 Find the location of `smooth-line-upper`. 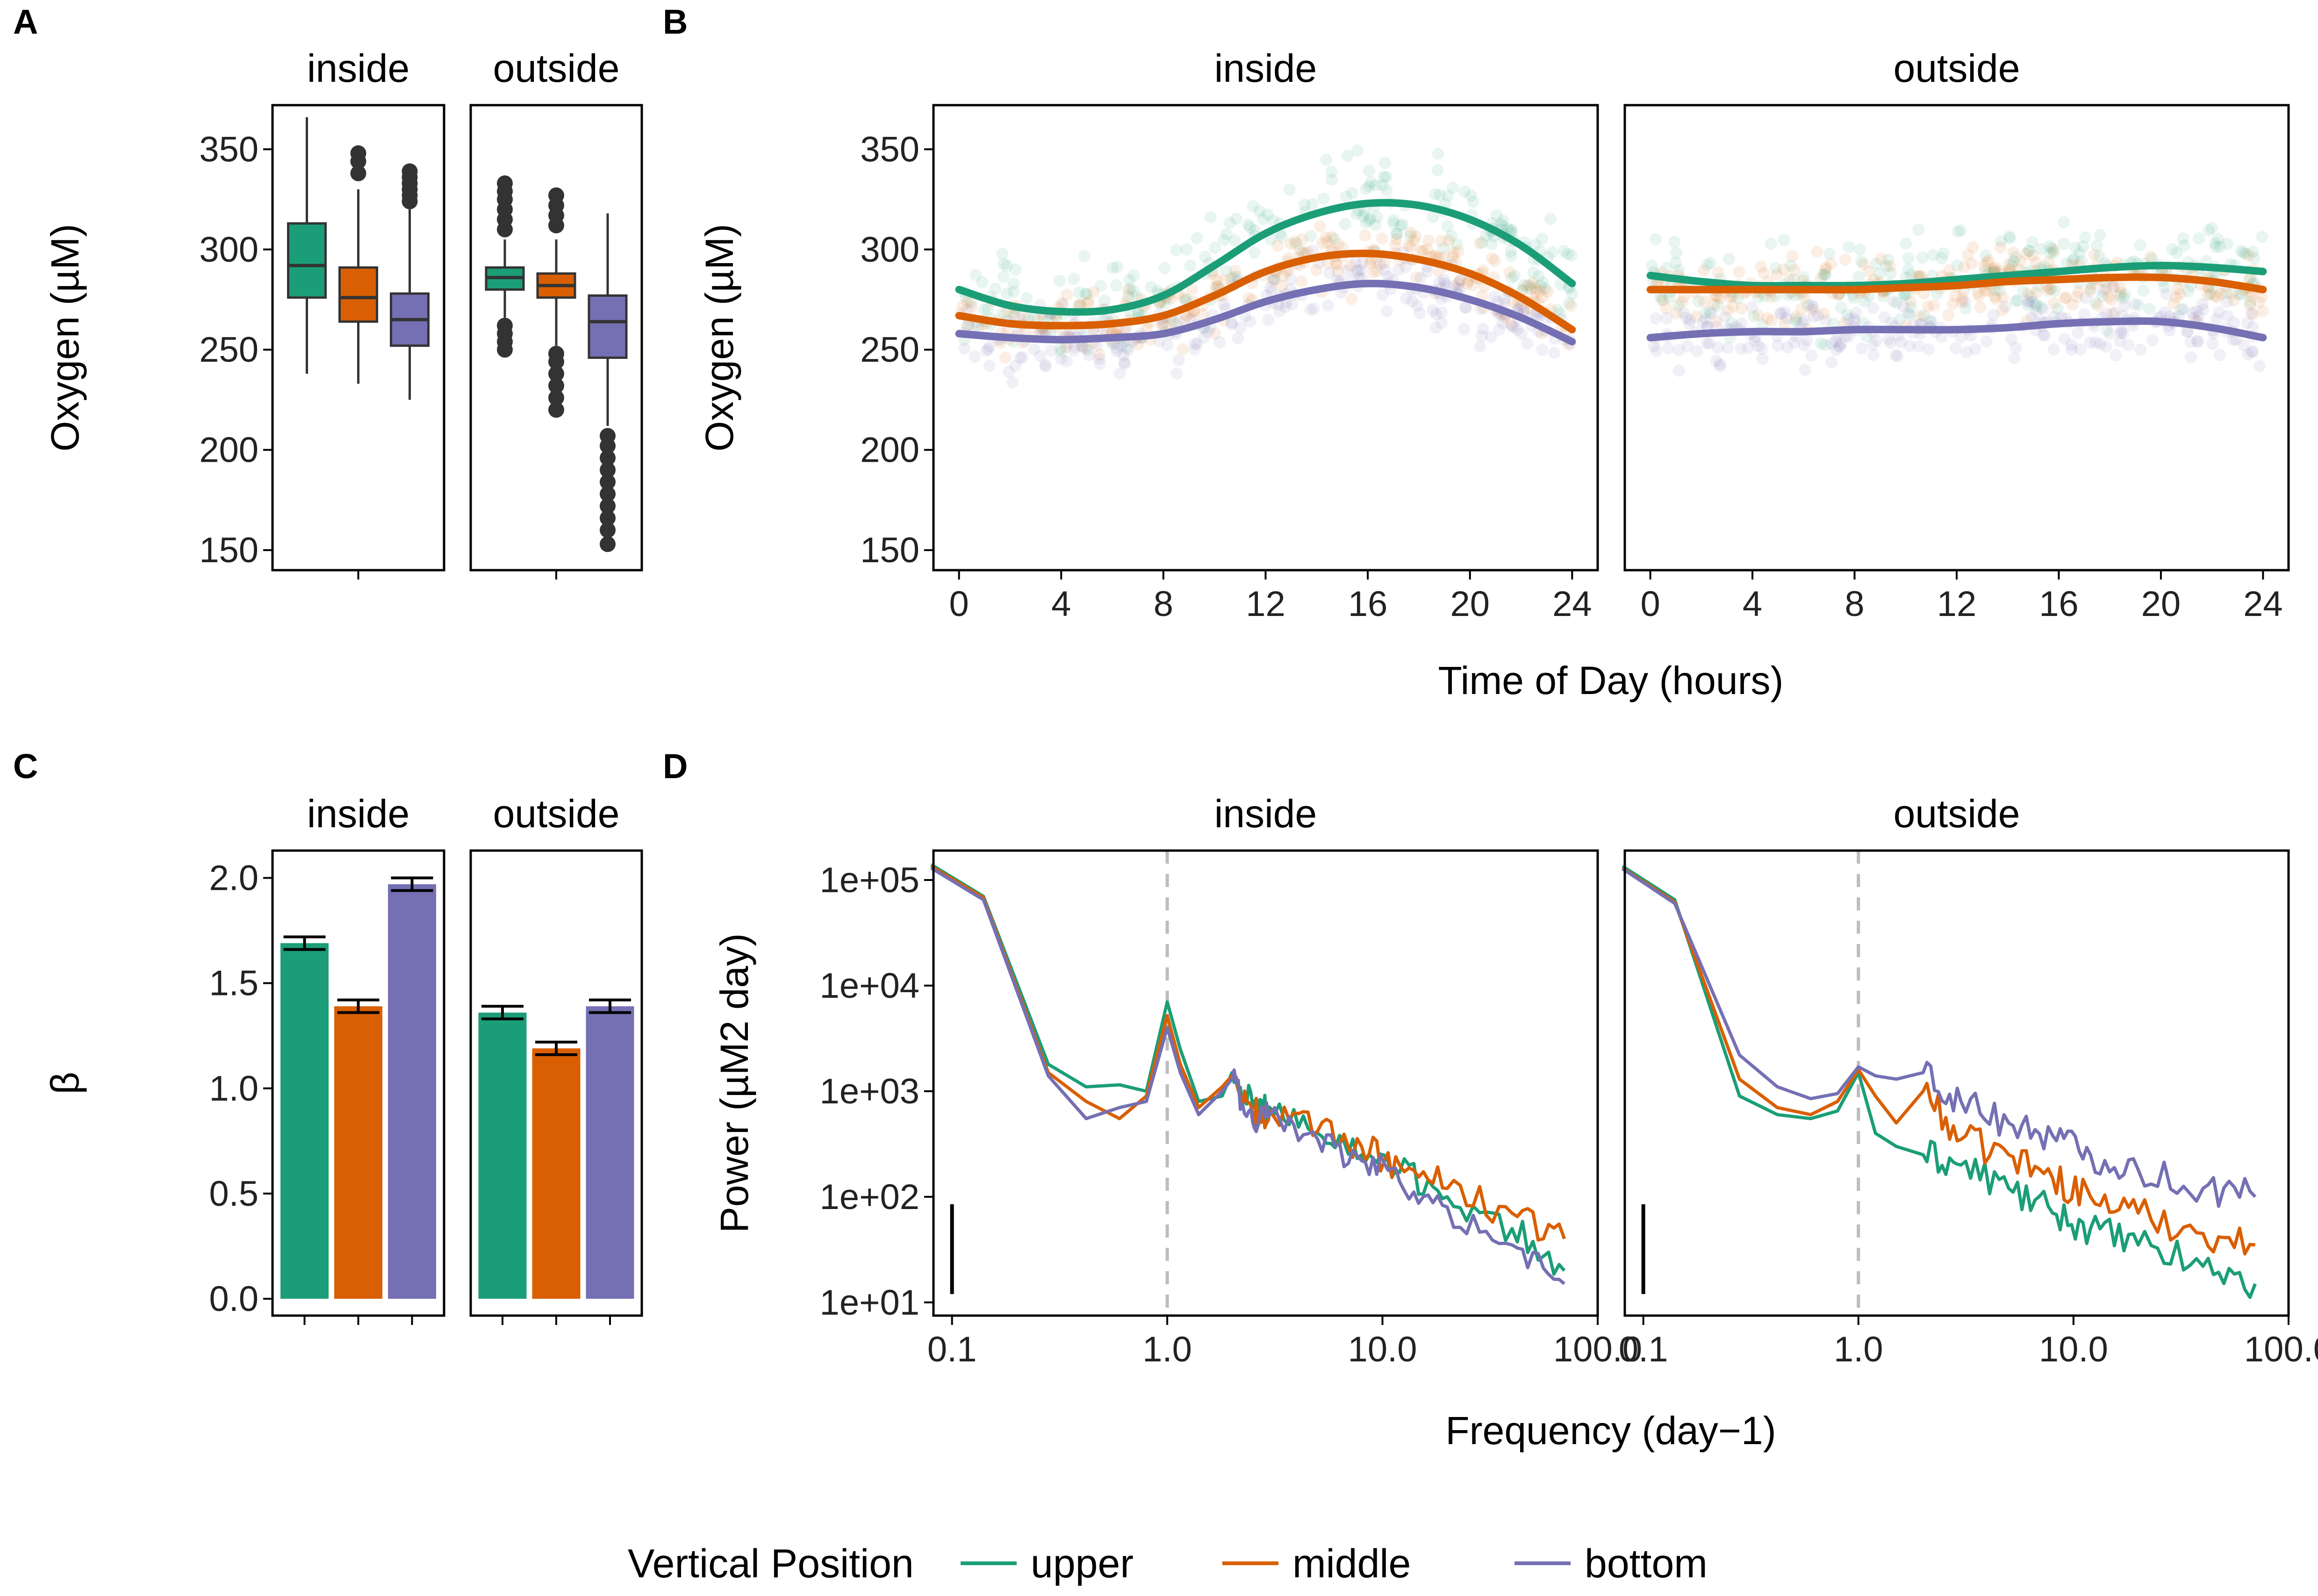

smooth-line-upper is located at coordinates (1265, 257).